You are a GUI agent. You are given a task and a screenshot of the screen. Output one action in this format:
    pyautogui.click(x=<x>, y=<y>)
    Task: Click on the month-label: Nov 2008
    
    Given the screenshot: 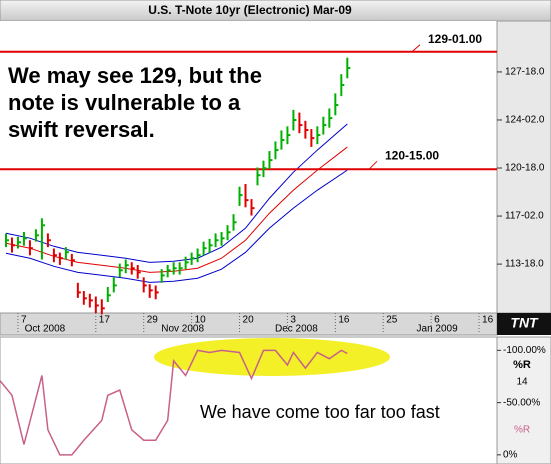 What is the action you would take?
    pyautogui.click(x=182, y=329)
    